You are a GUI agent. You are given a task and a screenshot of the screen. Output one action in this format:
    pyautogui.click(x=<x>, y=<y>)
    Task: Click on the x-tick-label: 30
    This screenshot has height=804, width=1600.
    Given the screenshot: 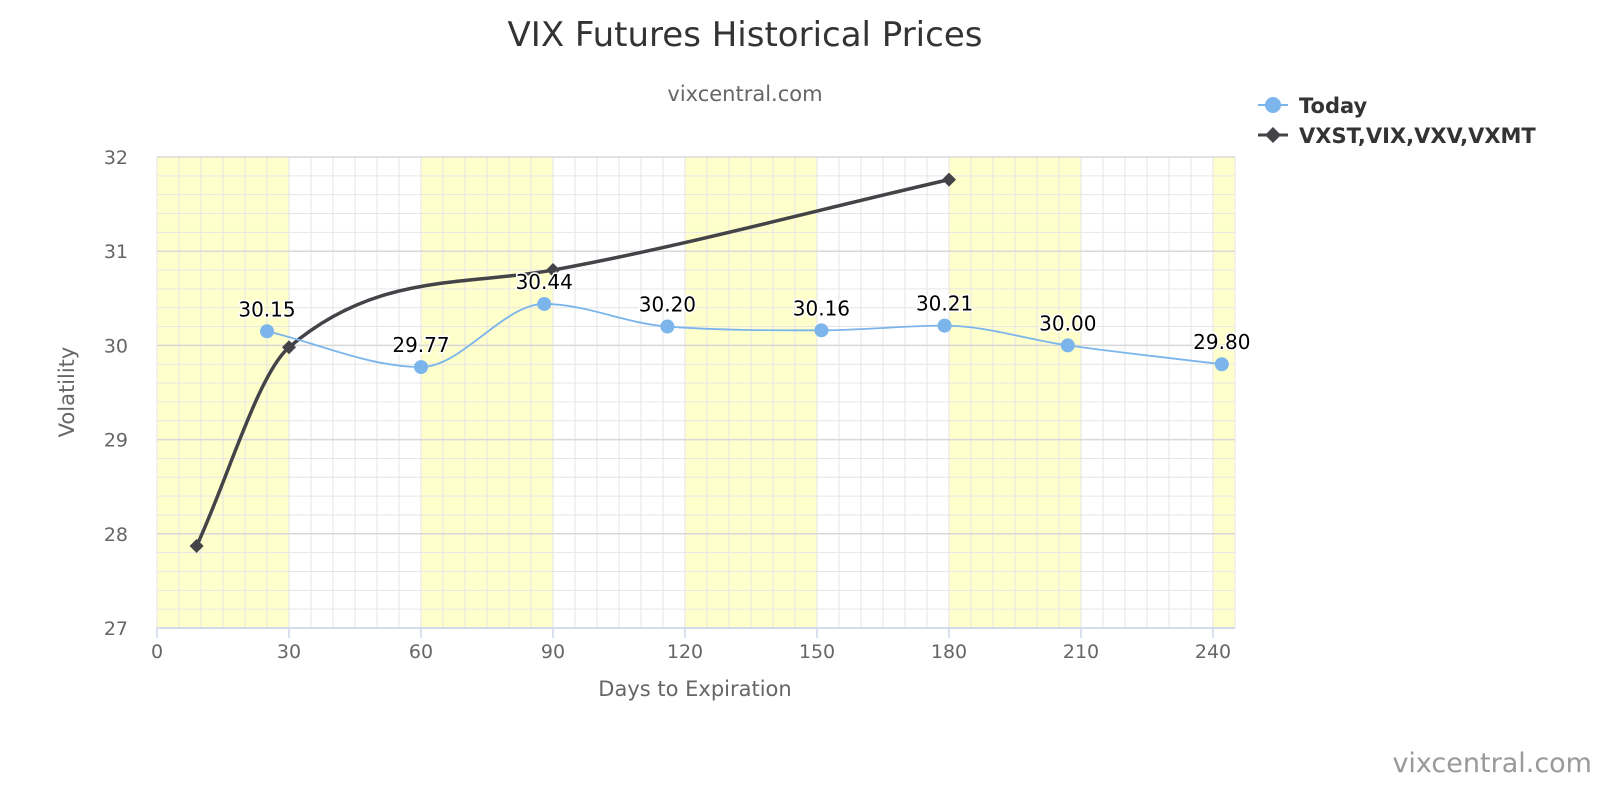 What is the action you would take?
    pyautogui.click(x=289, y=652)
    